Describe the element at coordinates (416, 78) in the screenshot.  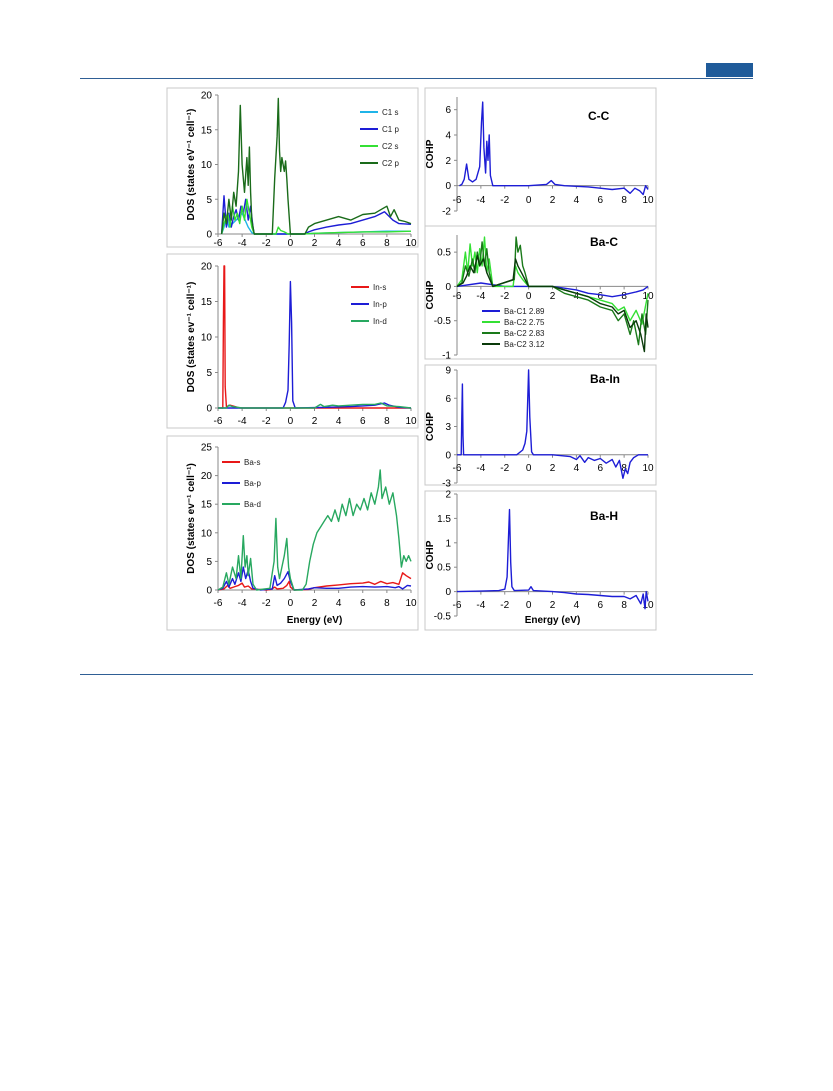
I see `top-rule` at that location.